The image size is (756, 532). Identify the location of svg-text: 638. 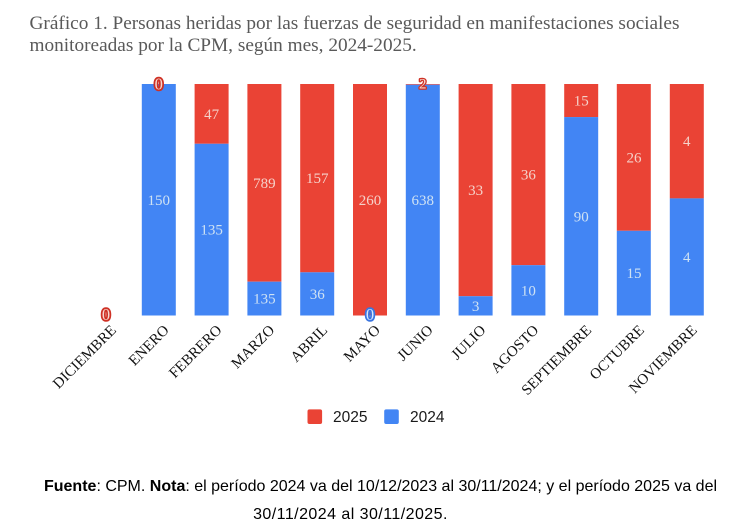
(423, 201).